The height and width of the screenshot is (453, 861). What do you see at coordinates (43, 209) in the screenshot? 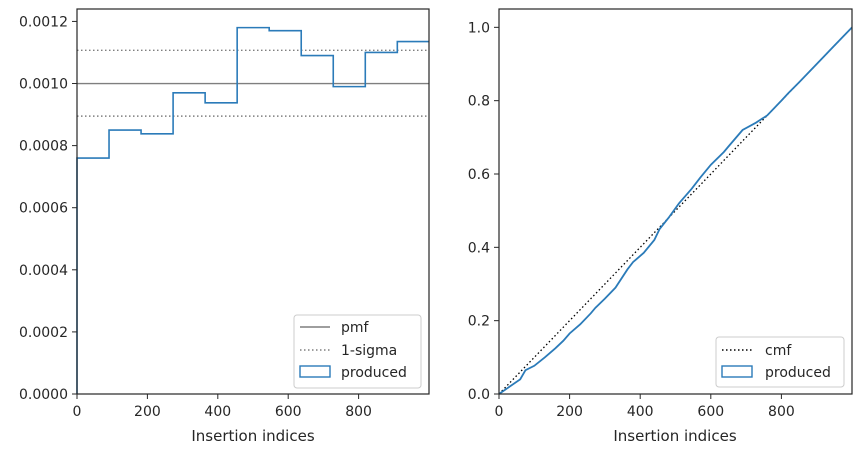
I see `y-tick-label: 0.0006` at bounding box center [43, 209].